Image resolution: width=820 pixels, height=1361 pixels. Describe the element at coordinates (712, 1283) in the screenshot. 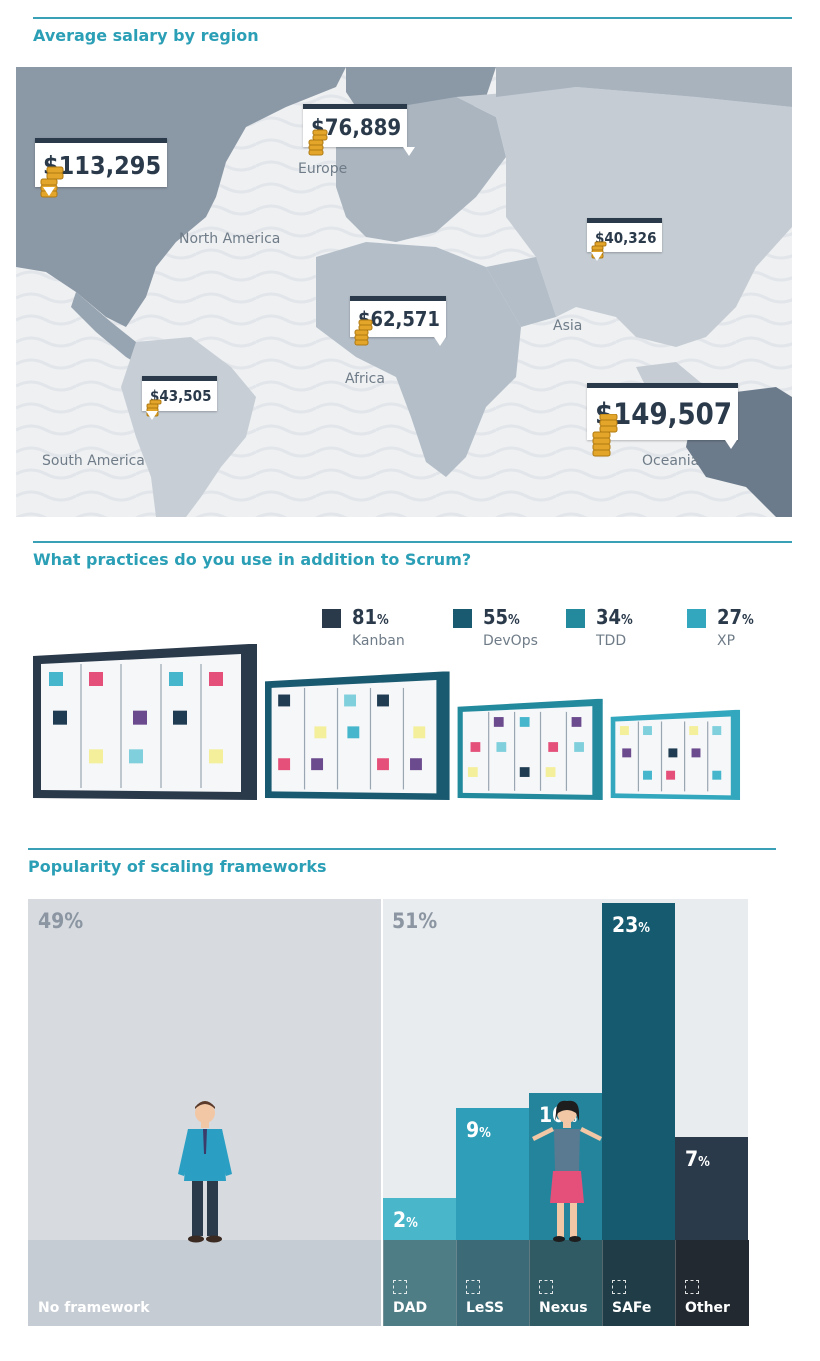

I see `bar-floor-other` at that location.